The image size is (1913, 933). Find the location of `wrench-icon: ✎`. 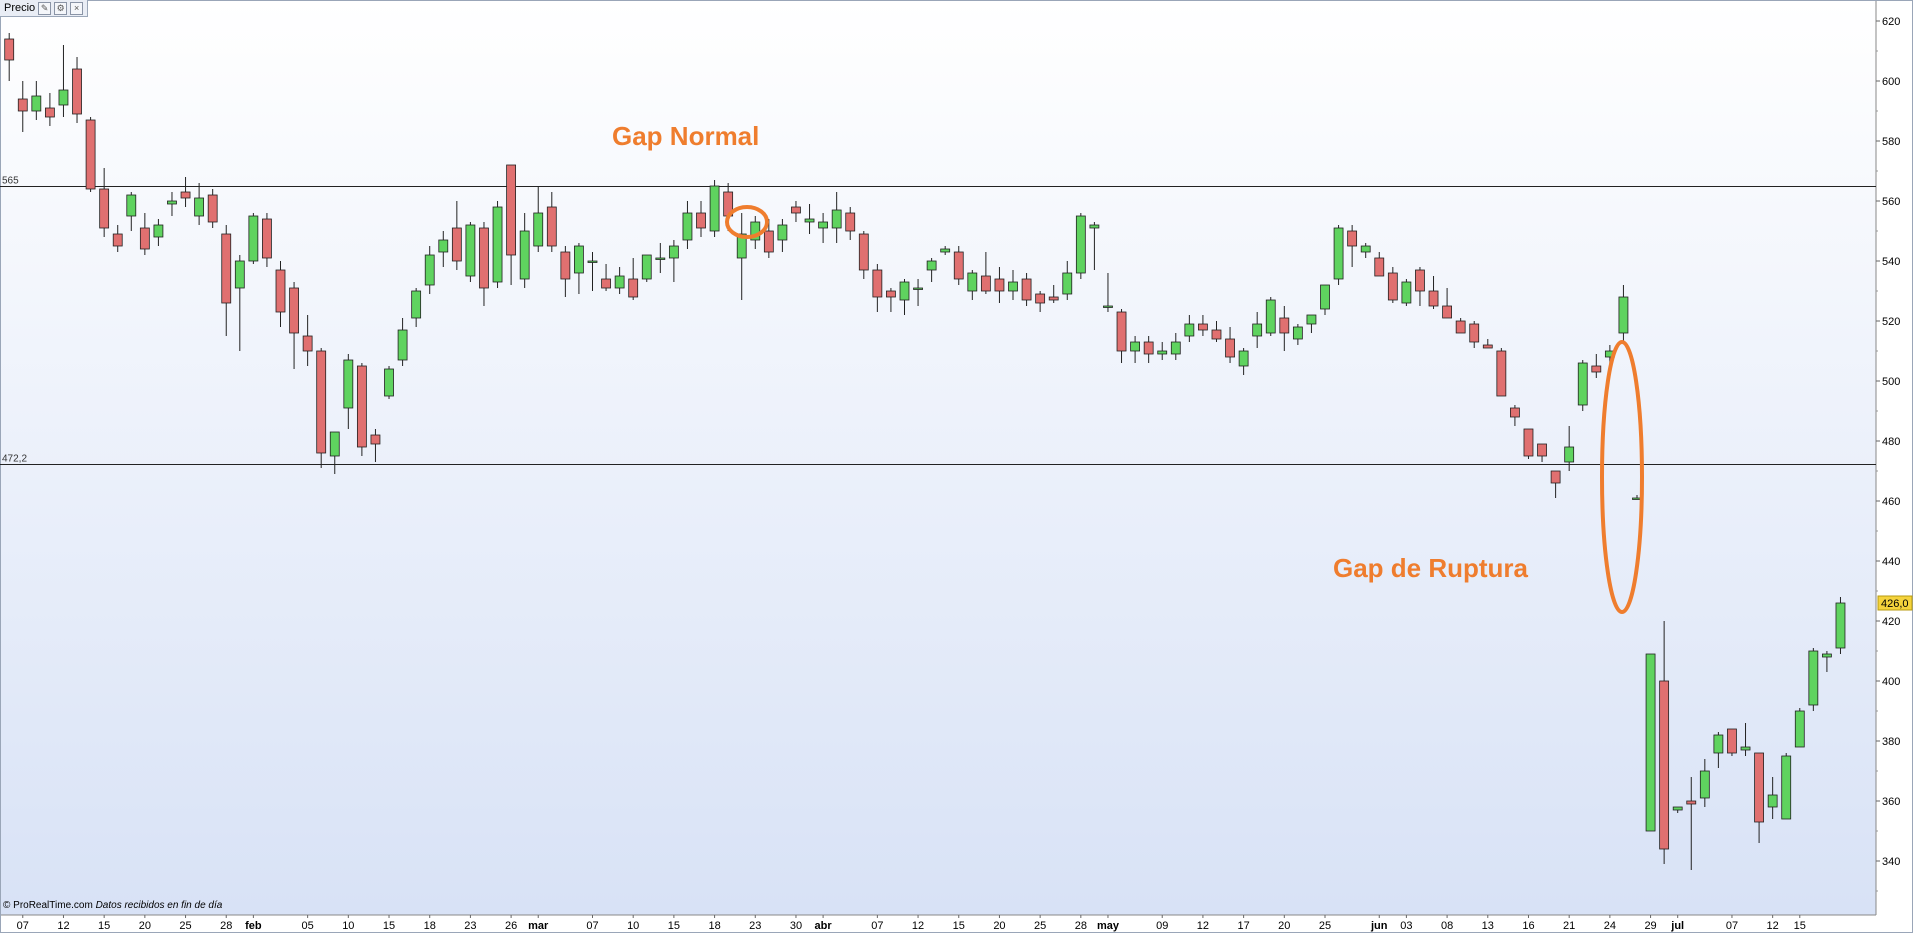

wrench-icon: ✎ is located at coordinates (45, 8).